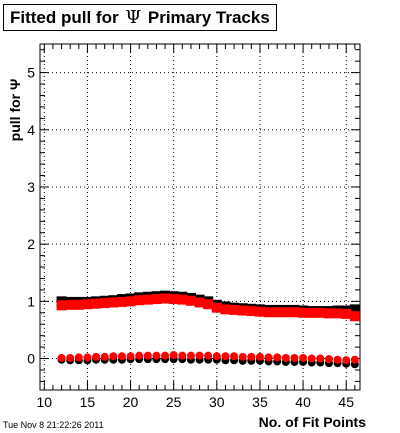  I want to click on y-tick-label: 4, so click(31, 130).